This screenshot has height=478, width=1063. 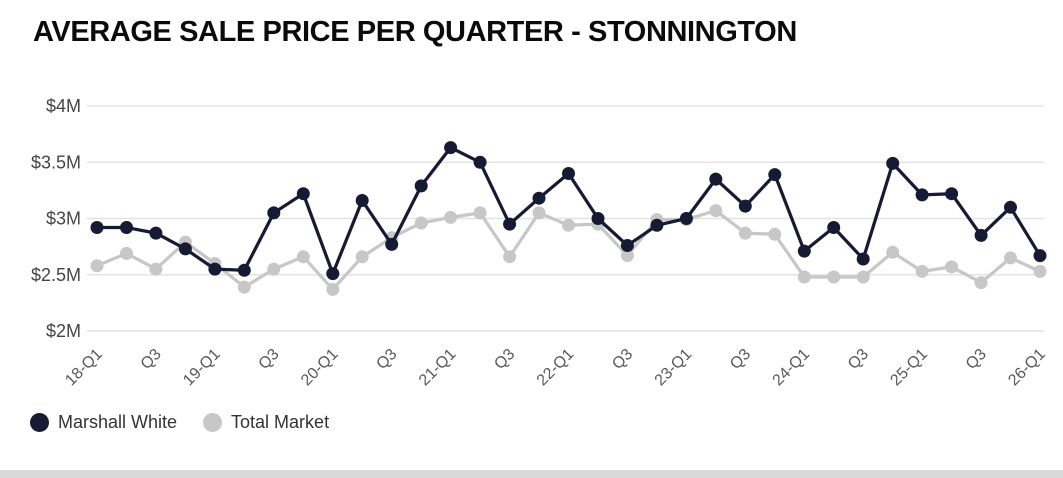 I want to click on x-axis-tick-label: 23-Q1, so click(x=674, y=368).